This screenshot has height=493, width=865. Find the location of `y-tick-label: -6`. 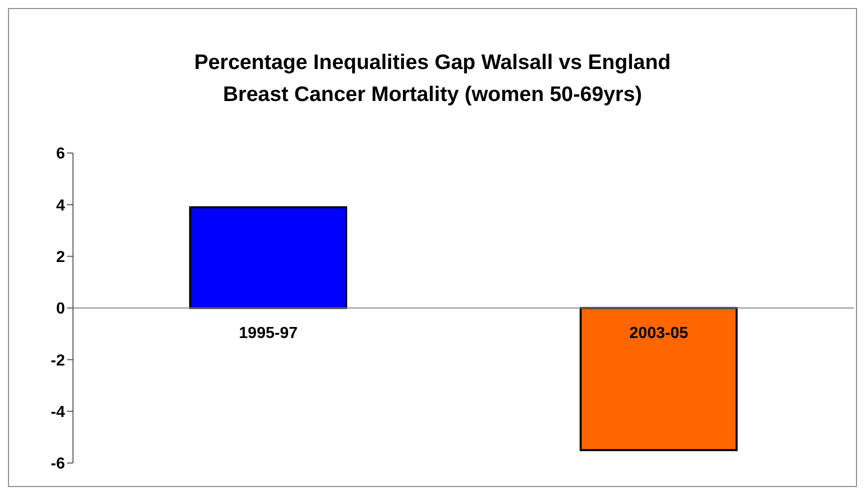

y-tick-label: -6 is located at coordinates (58, 464).